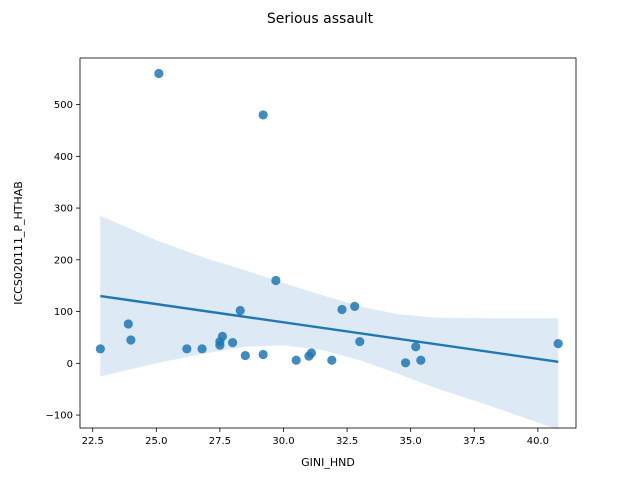 The width and height of the screenshot is (640, 480). I want to click on y-tick-label: 400, so click(63, 157).